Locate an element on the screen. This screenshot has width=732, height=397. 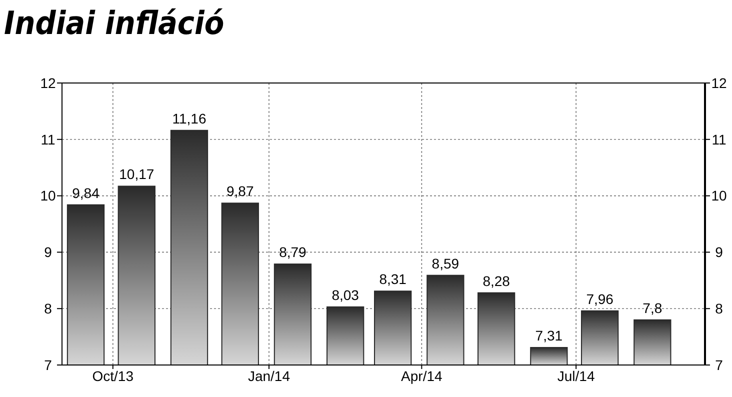
data-label: 8,28 is located at coordinates (496, 280).